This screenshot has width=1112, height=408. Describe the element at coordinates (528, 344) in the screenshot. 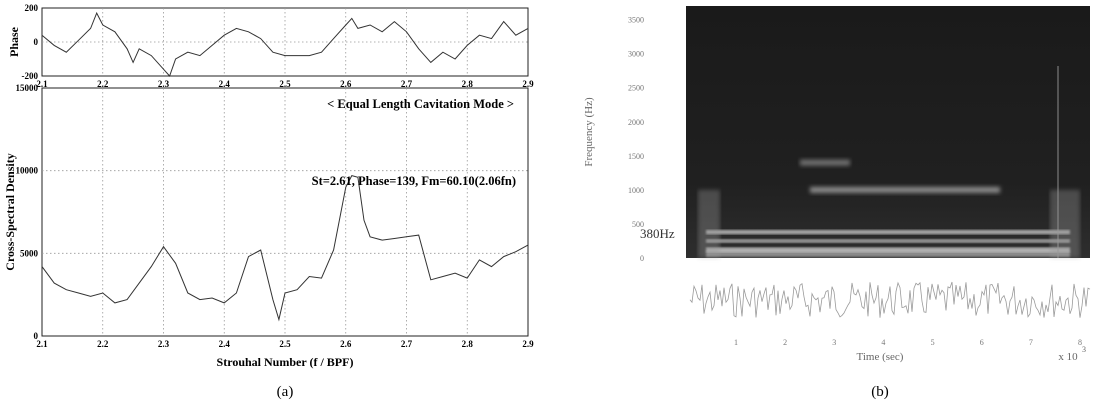

I see `csd-x-tick-label: 2.9` at that location.